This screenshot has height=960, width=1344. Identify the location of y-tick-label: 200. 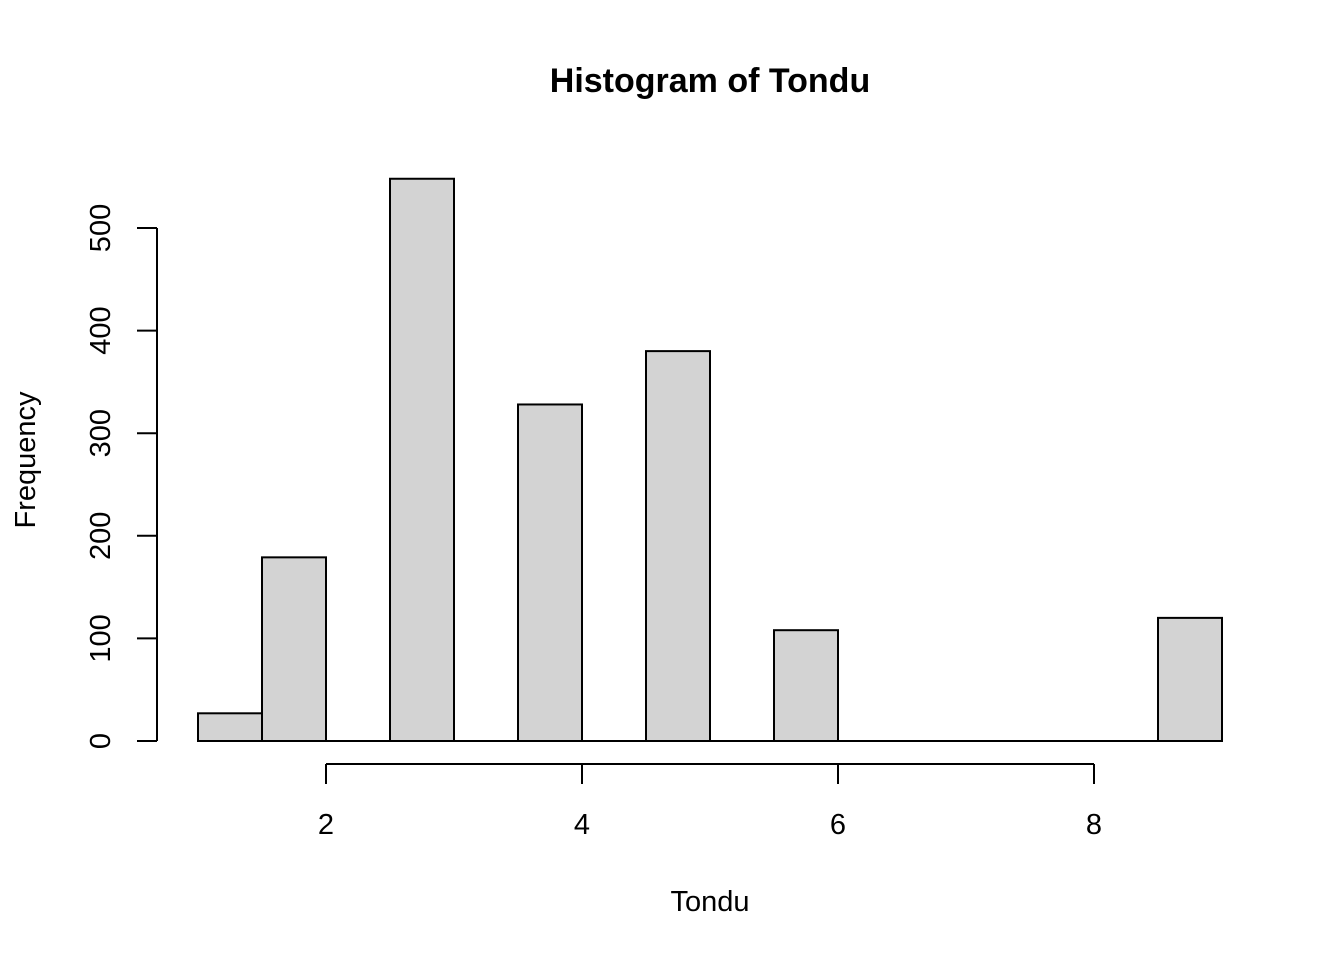
(101, 536).